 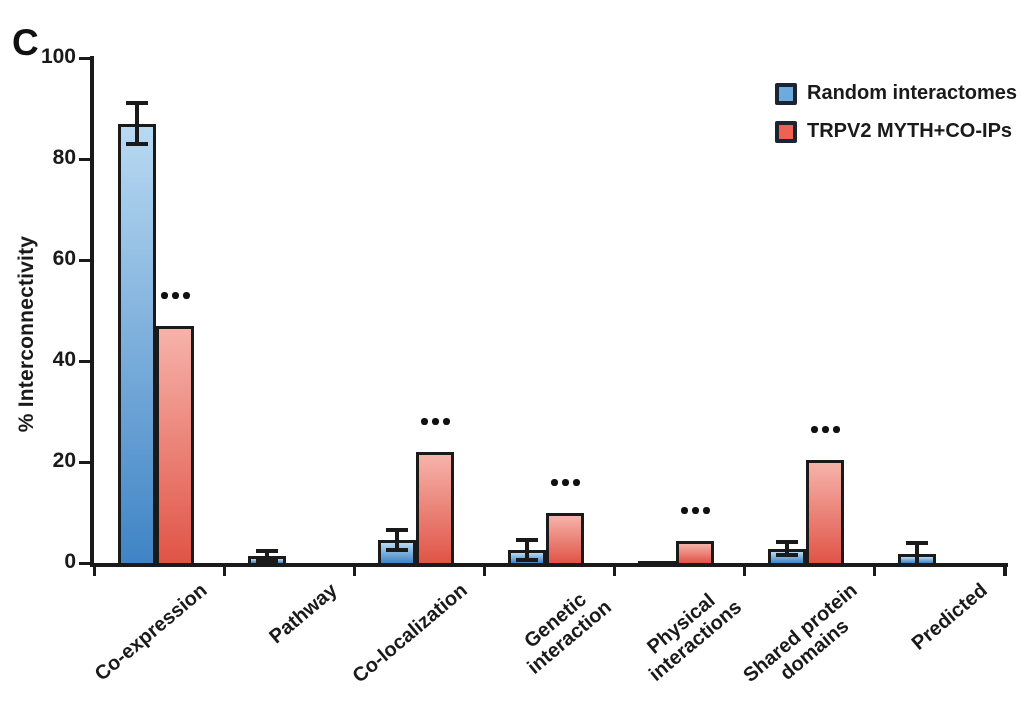 What do you see at coordinates (25, 42) in the screenshot?
I see `panel-label: C` at bounding box center [25, 42].